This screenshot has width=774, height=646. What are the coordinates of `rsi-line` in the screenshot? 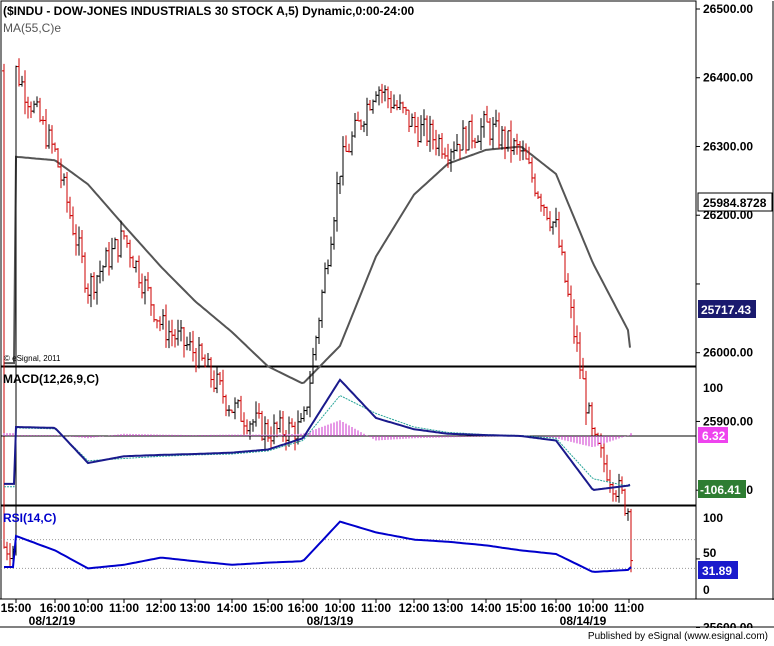 It's located at (318, 546).